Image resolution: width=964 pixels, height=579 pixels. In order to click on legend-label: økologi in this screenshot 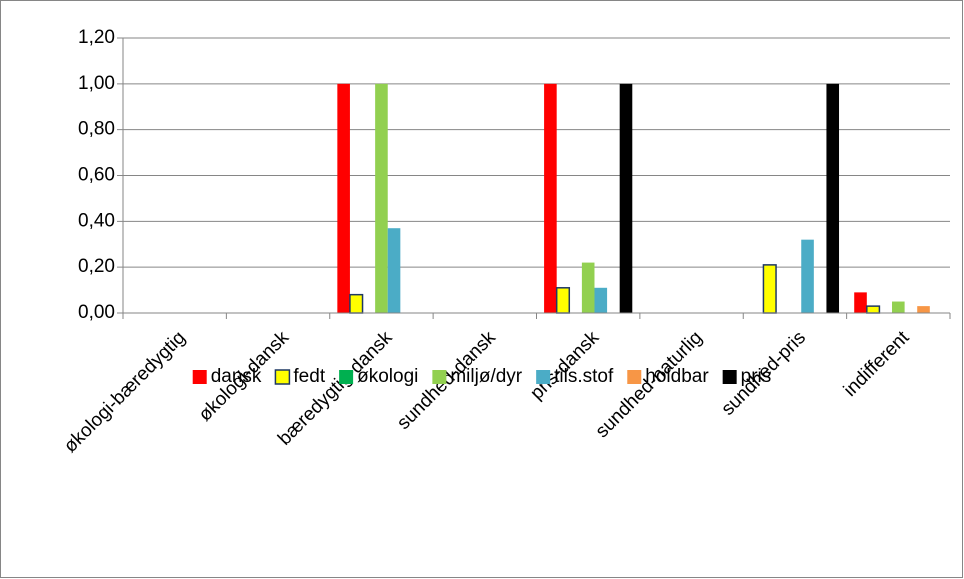, I will do `click(387, 376)`.